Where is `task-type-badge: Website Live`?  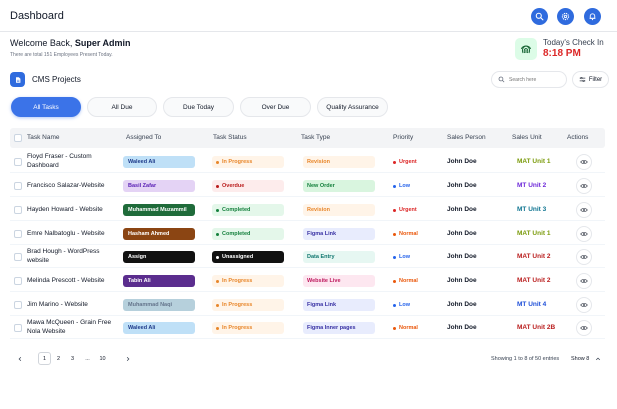 task-type-badge: Website Live is located at coordinates (339, 281).